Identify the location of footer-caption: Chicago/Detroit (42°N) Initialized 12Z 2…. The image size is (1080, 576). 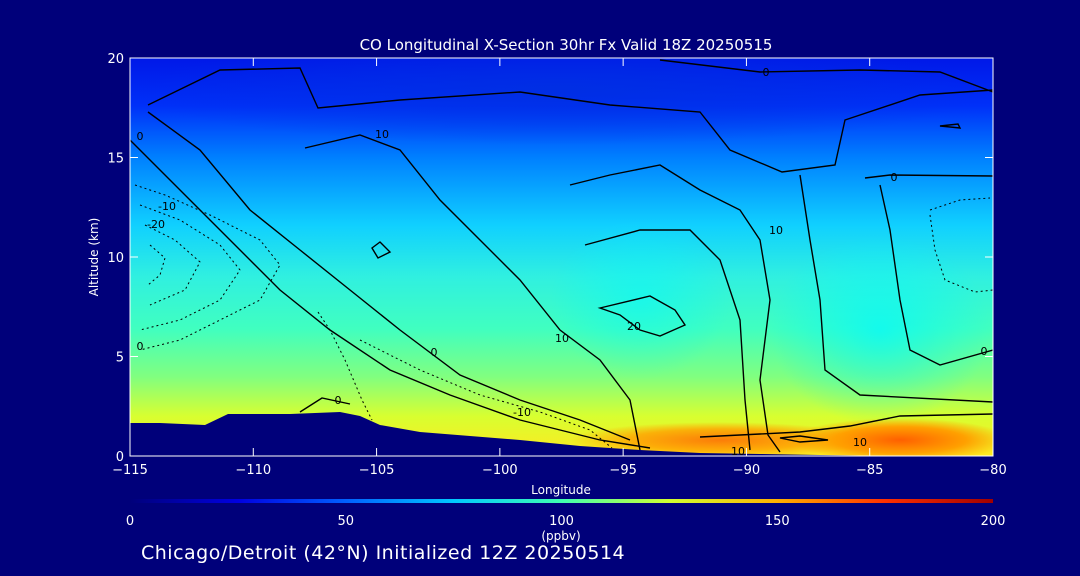
(383, 553).